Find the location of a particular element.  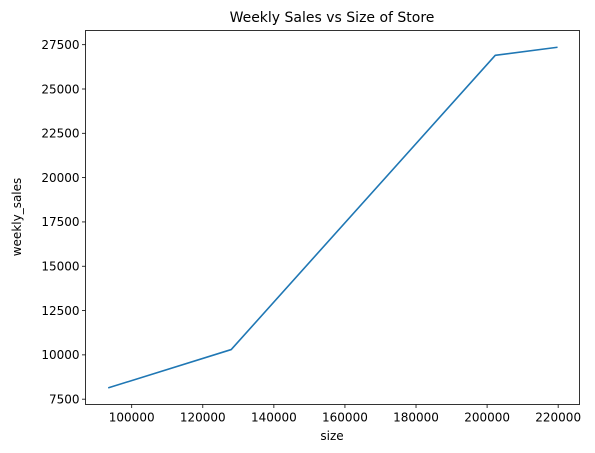

x-tick-label: 180000 is located at coordinates (416, 418).